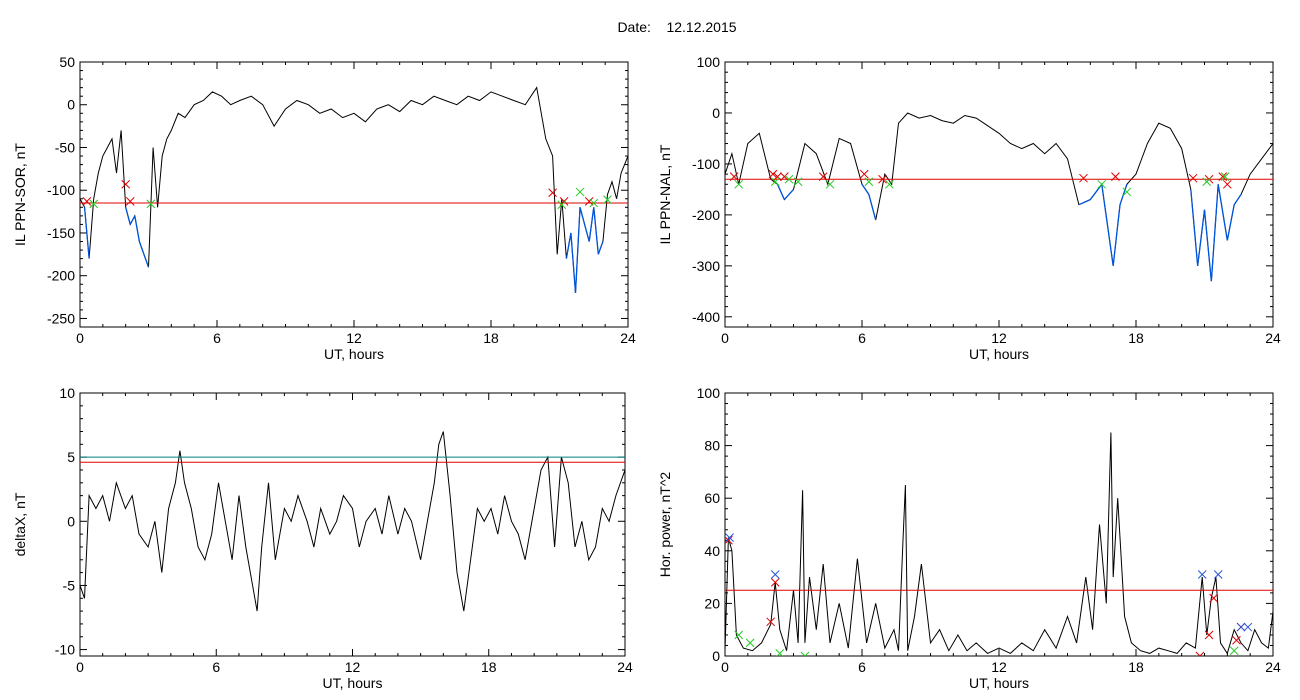  Describe the element at coordinates (61, 190) in the screenshot. I see `y-tick-label: -100` at that location.